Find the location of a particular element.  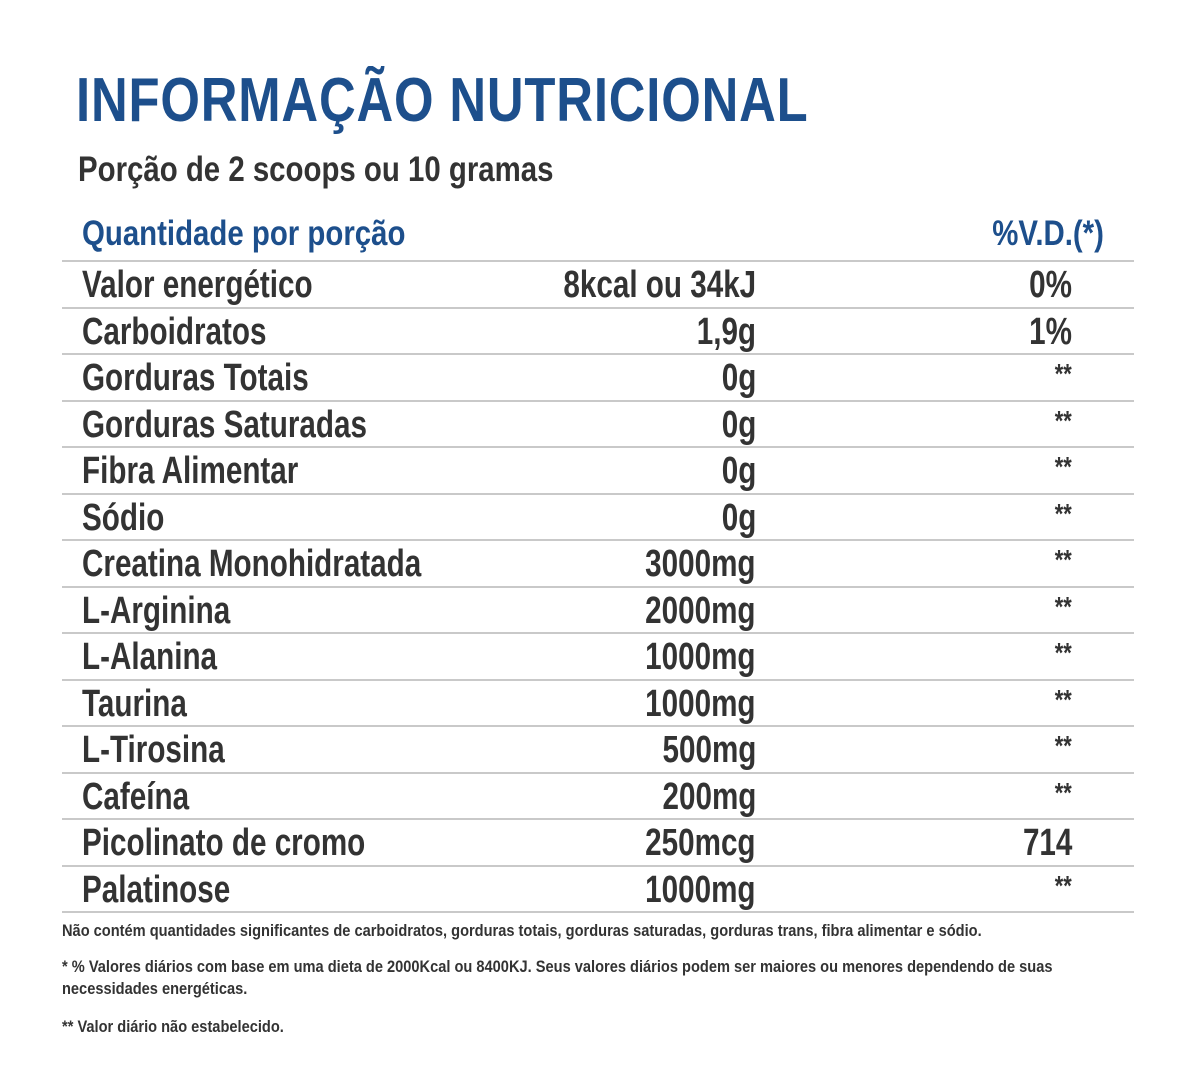

daily-value-header: %V.D.(*) is located at coordinates (1048, 233).